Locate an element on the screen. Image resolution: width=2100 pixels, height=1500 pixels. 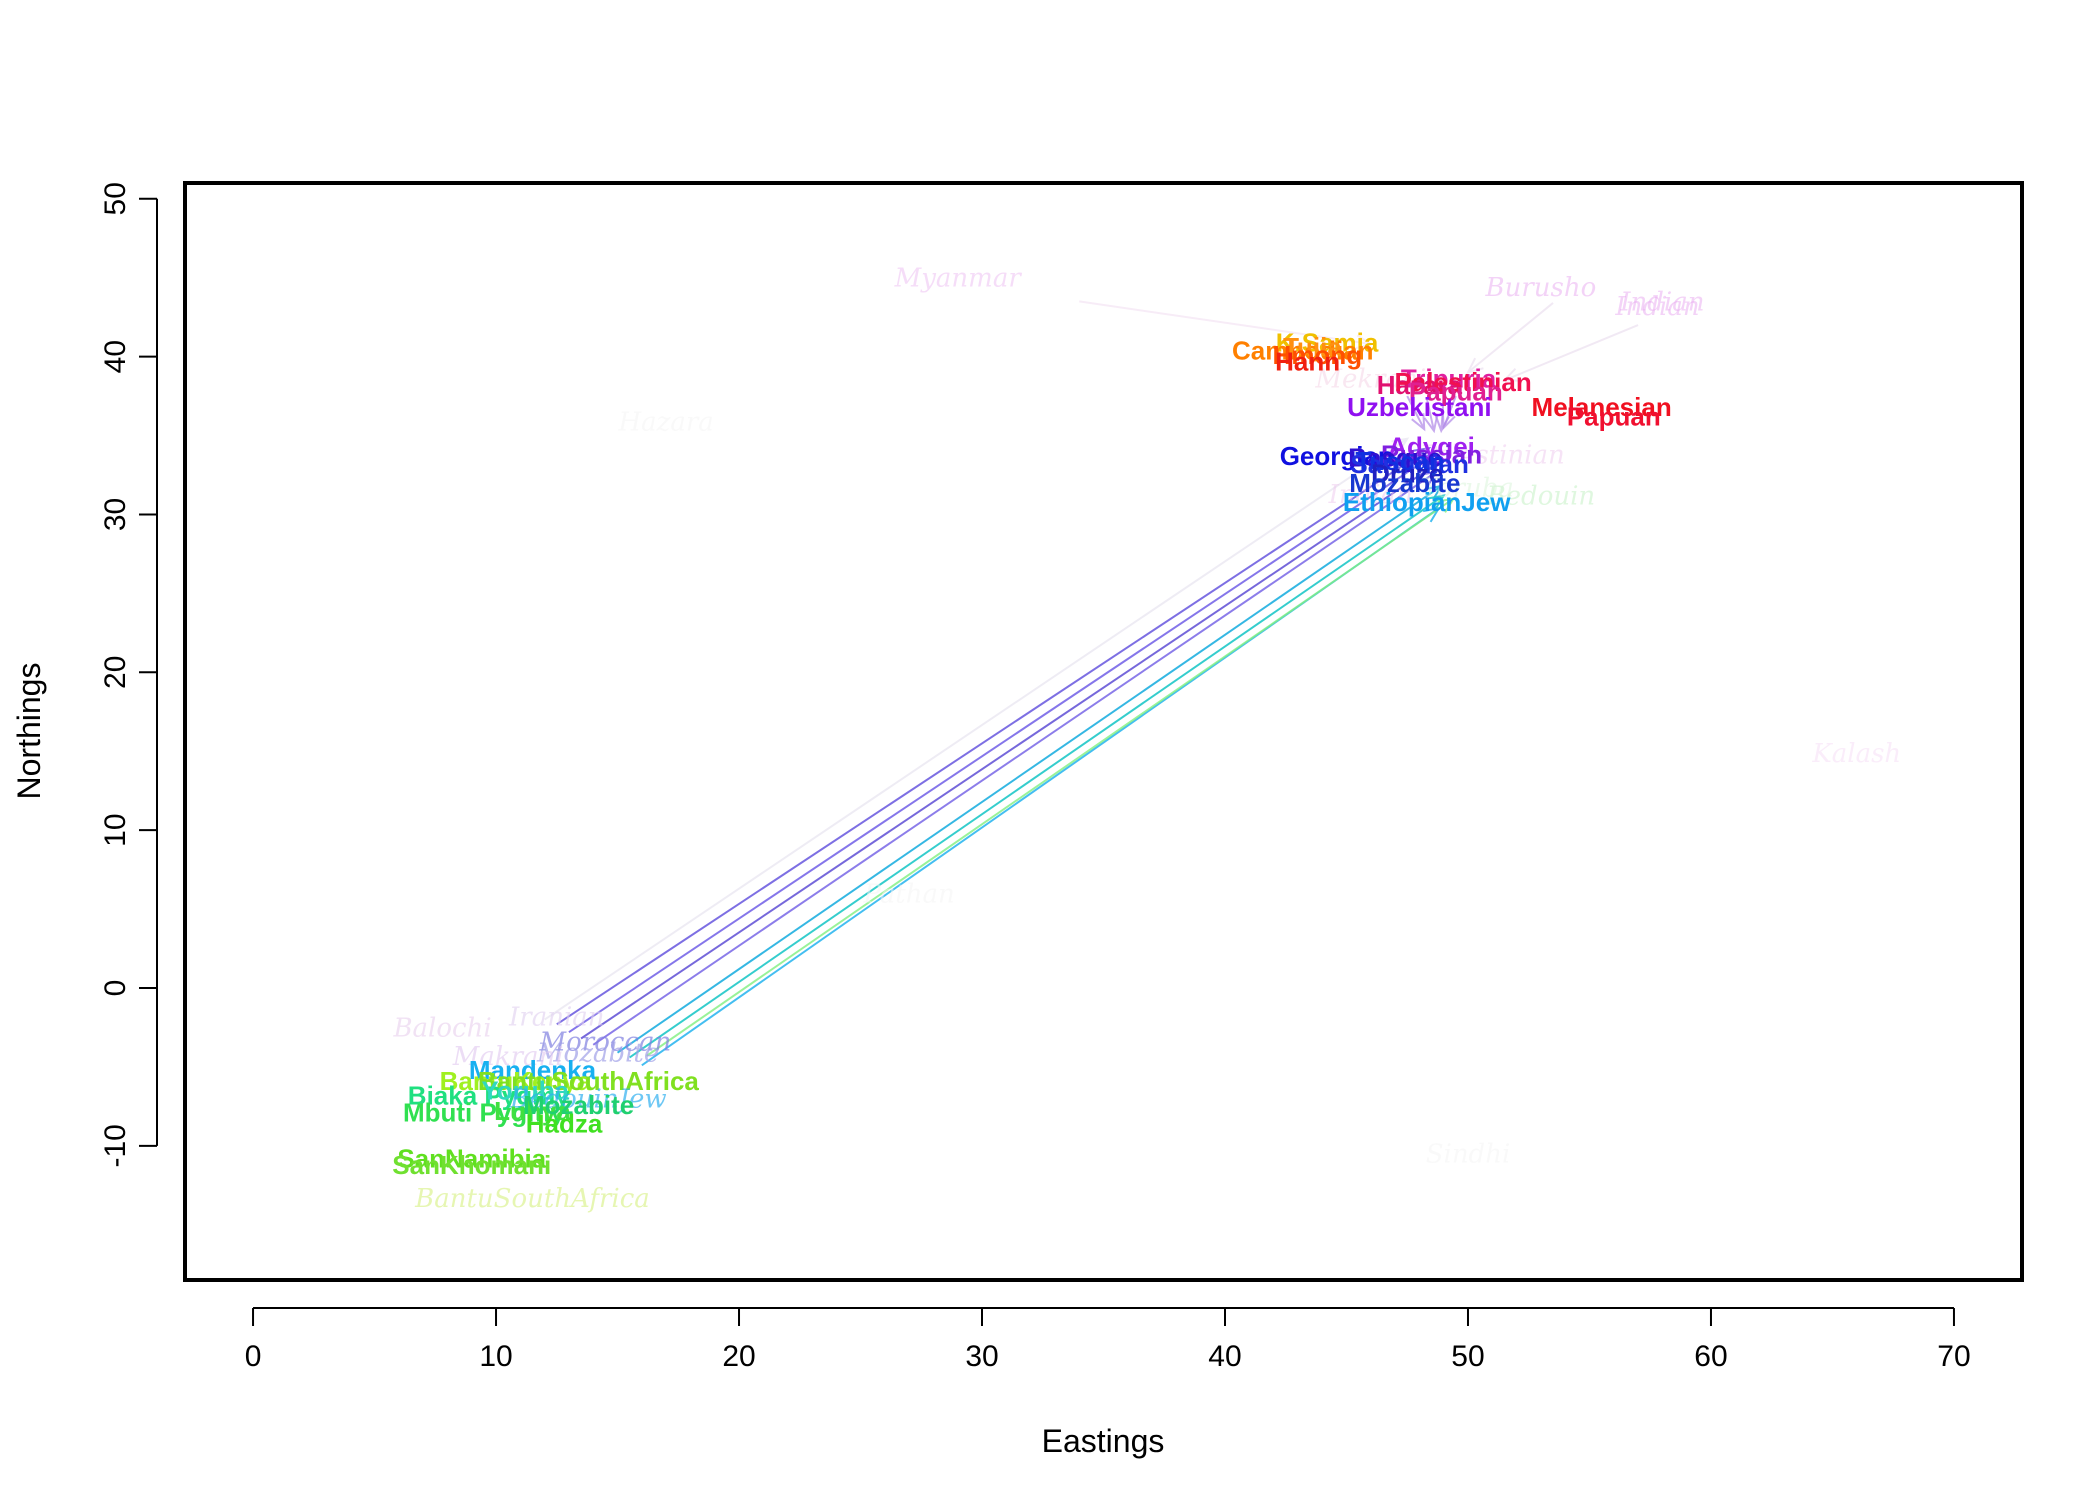
population-label: Iranian is located at coordinates (556, 1017).